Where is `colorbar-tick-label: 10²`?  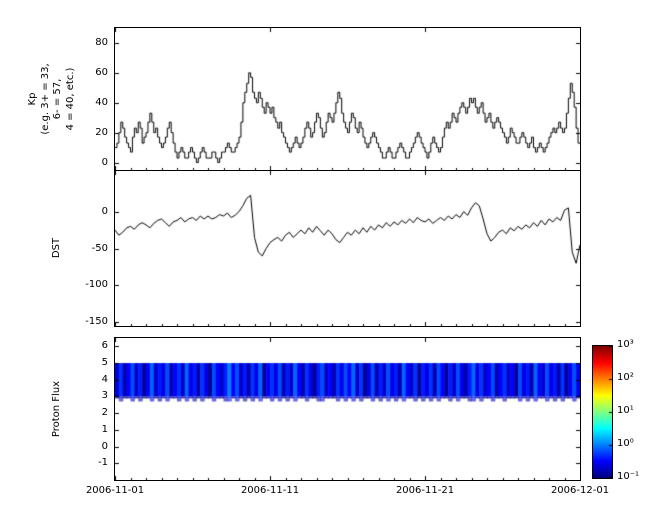
colorbar-tick-label: 10² is located at coordinates (625, 377).